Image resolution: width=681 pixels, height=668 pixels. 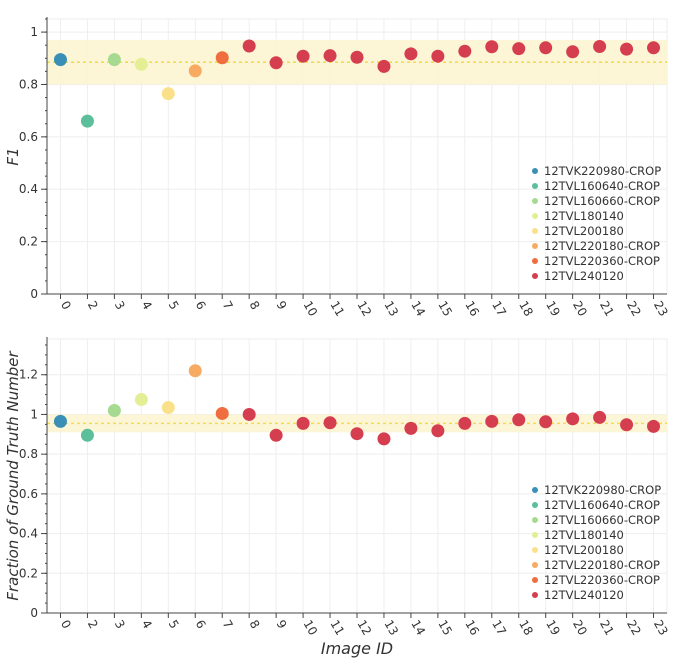 I want to click on y-tick-label: 0, so click(x=34, y=613).